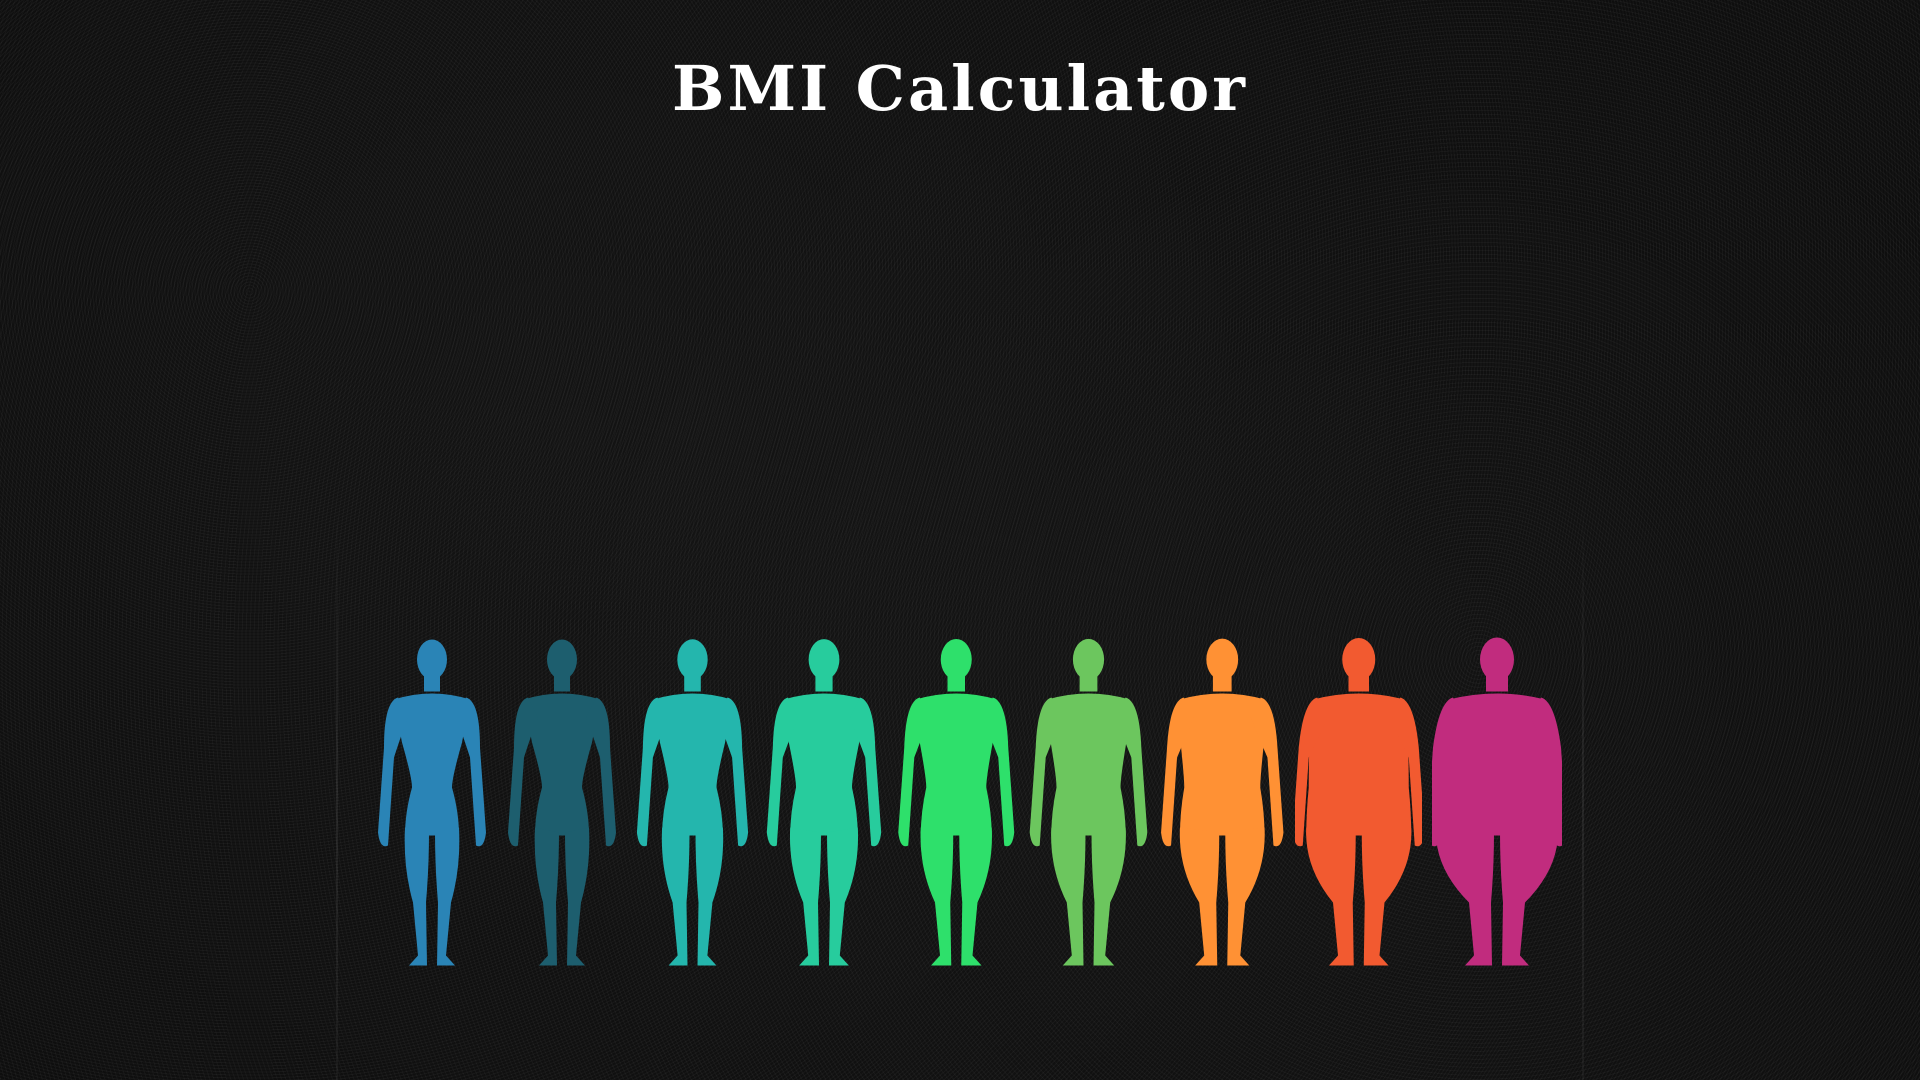 Image resolution: width=1920 pixels, height=1080 pixels. Describe the element at coordinates (960, 88) in the screenshot. I see `page-title: BMI Calculator` at that location.